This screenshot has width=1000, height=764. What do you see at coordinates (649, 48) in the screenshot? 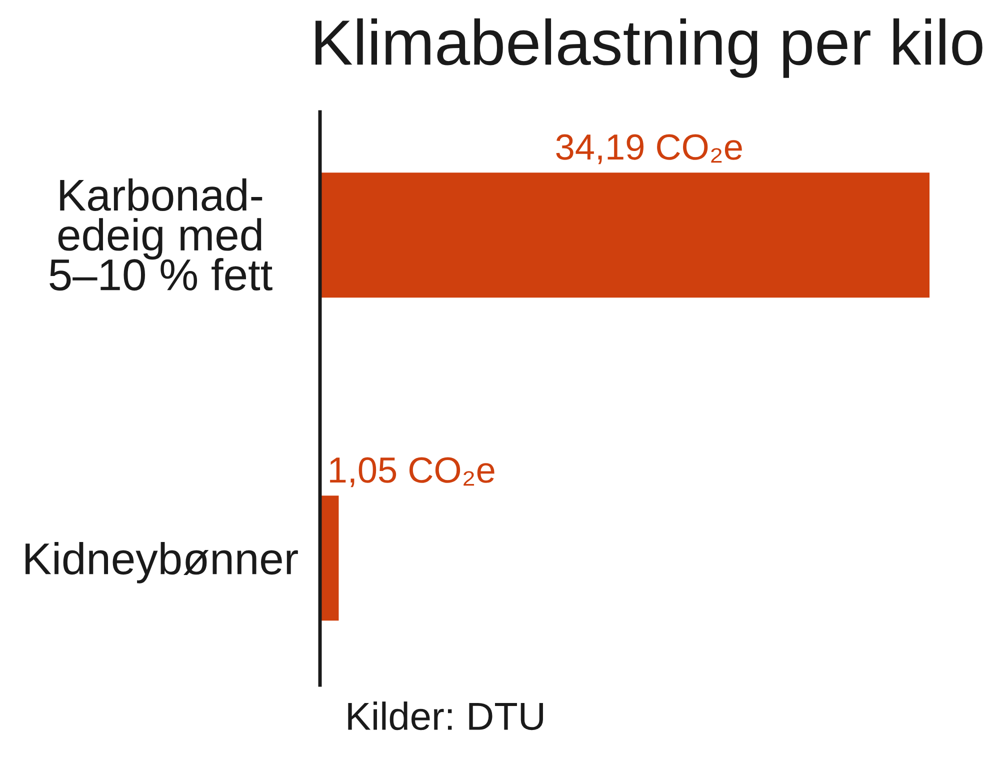
I see `chart-title: Klimabelastning per kilo` at bounding box center [649, 48].